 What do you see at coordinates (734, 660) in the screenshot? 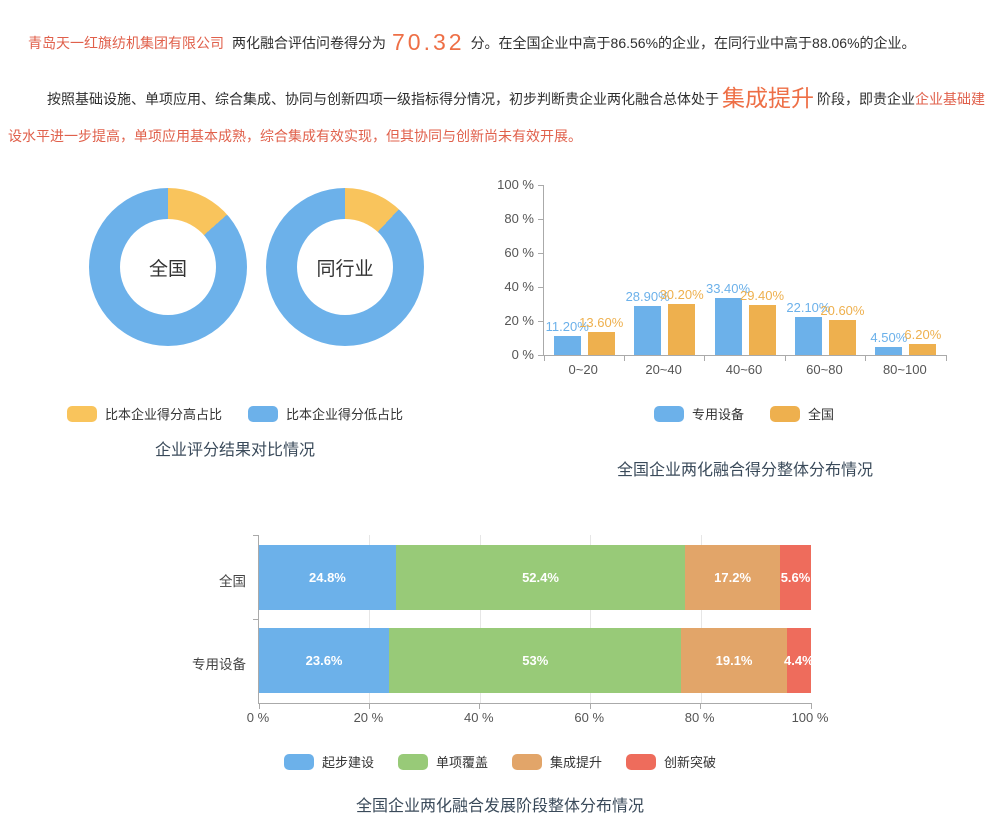
I see `segment-集成提升: 19.1%` at bounding box center [734, 660].